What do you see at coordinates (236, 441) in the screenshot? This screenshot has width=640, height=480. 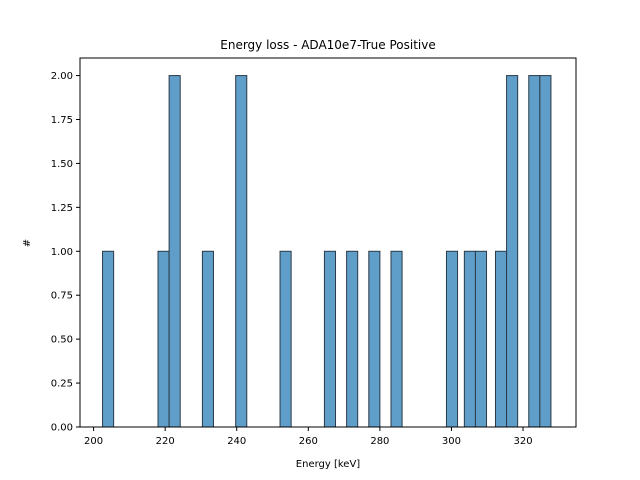 I see `x-tick-label: 240` at bounding box center [236, 441].